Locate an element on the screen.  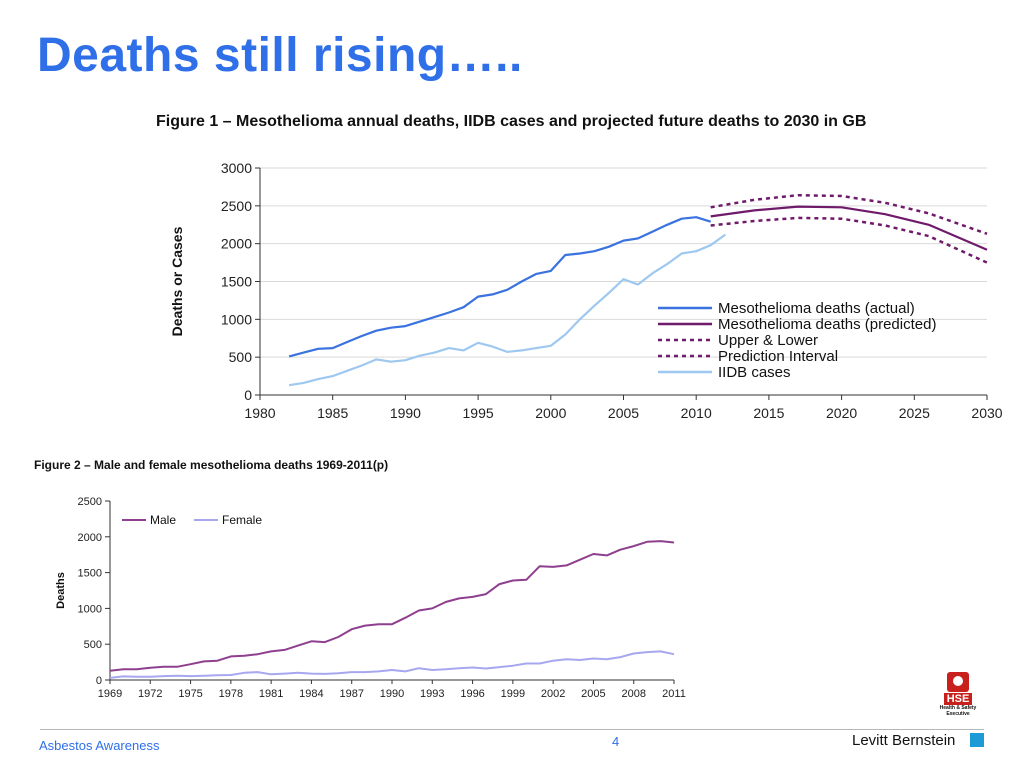
figure1-x-tick-label: 2010 is located at coordinates (696, 413).